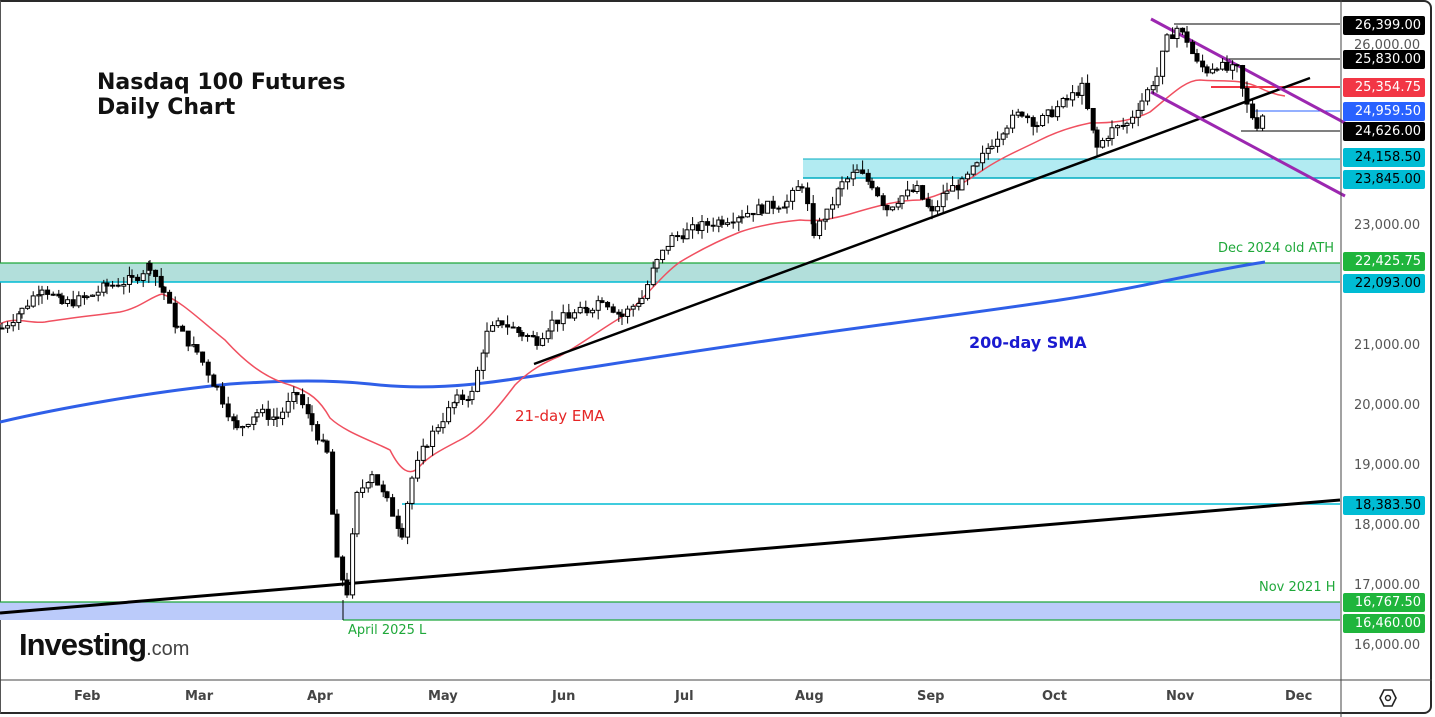 The width and height of the screenshot is (1435, 717). Describe the element at coordinates (1384, 283) in the screenshot. I see `price-label: 22,093.00` at that location.